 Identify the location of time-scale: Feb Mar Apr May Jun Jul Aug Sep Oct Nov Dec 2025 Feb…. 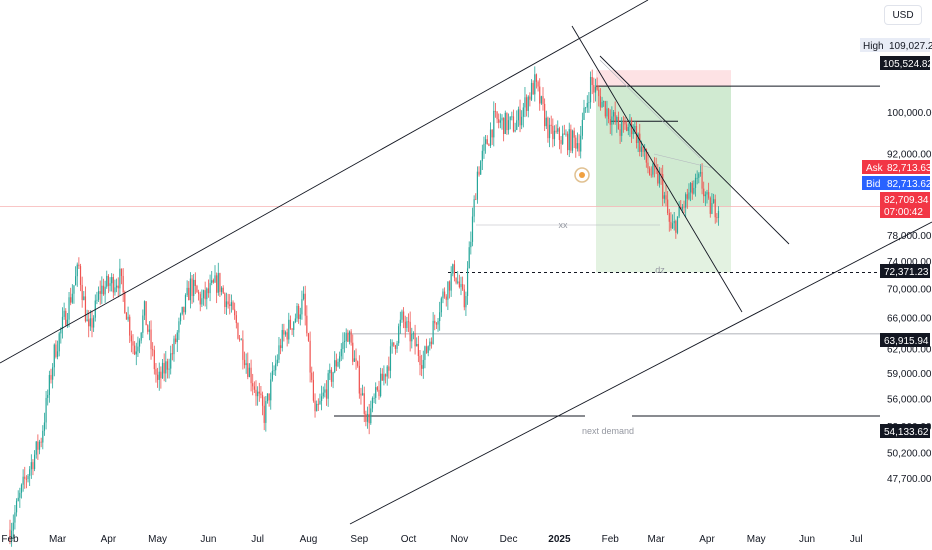
(431, 539).